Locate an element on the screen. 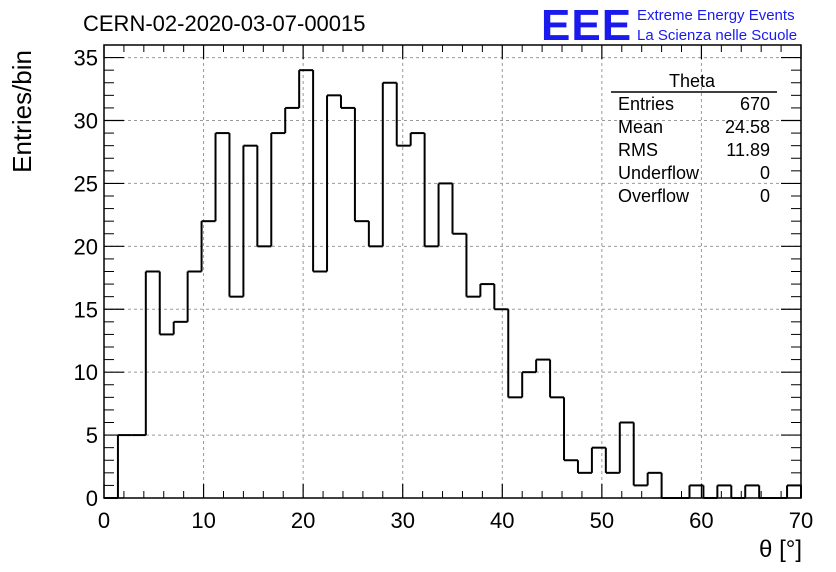 This screenshot has width=836, height=572. x-tick-label: 20 is located at coordinates (303, 520).